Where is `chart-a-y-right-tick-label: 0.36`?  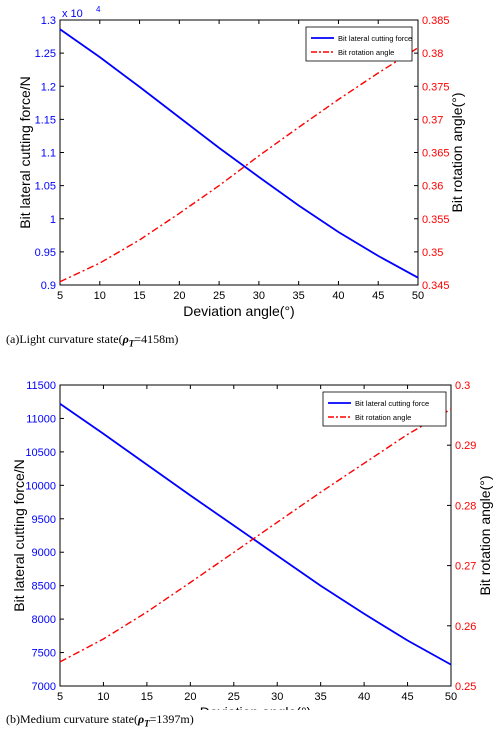
chart-a-y-right-tick-label: 0.36 is located at coordinates (432, 187).